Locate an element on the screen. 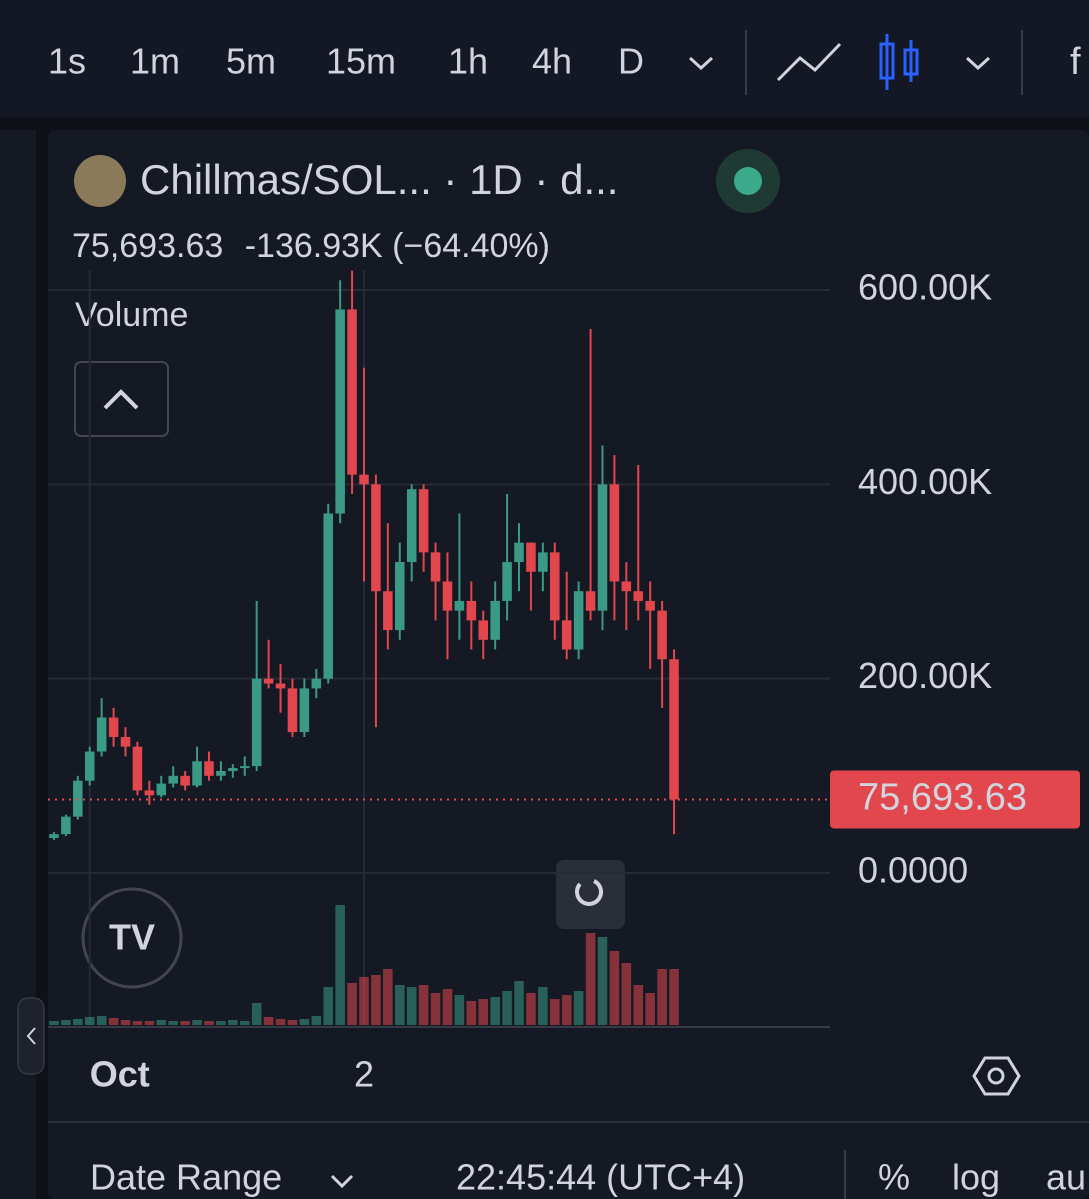  interval-button: D is located at coordinates (631, 61).